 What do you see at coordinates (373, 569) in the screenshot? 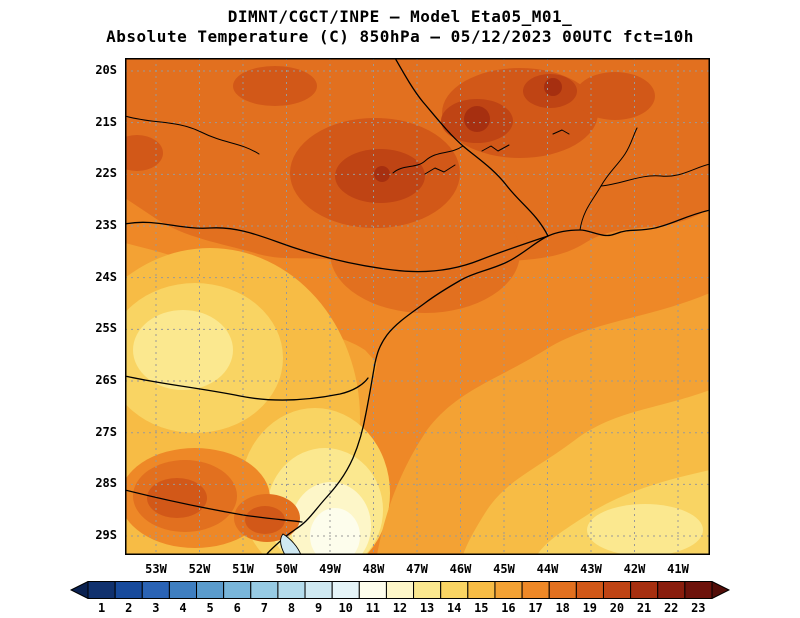
I see `lon-tick-label: 48W` at bounding box center [373, 569].